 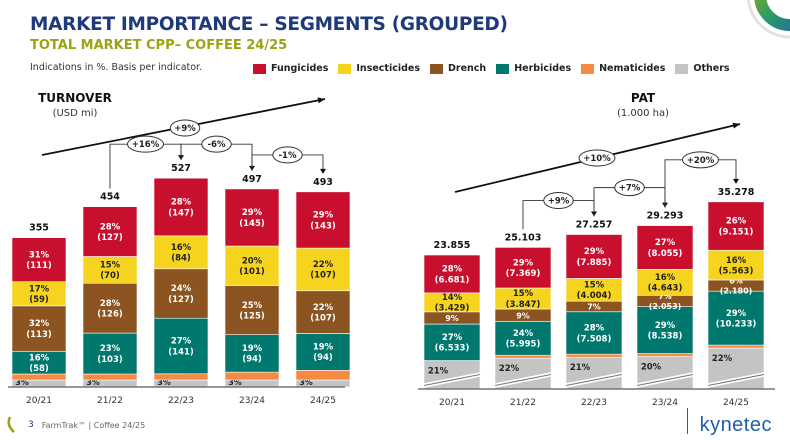 I want to click on data-label: 32% (113), so click(x=39, y=329).